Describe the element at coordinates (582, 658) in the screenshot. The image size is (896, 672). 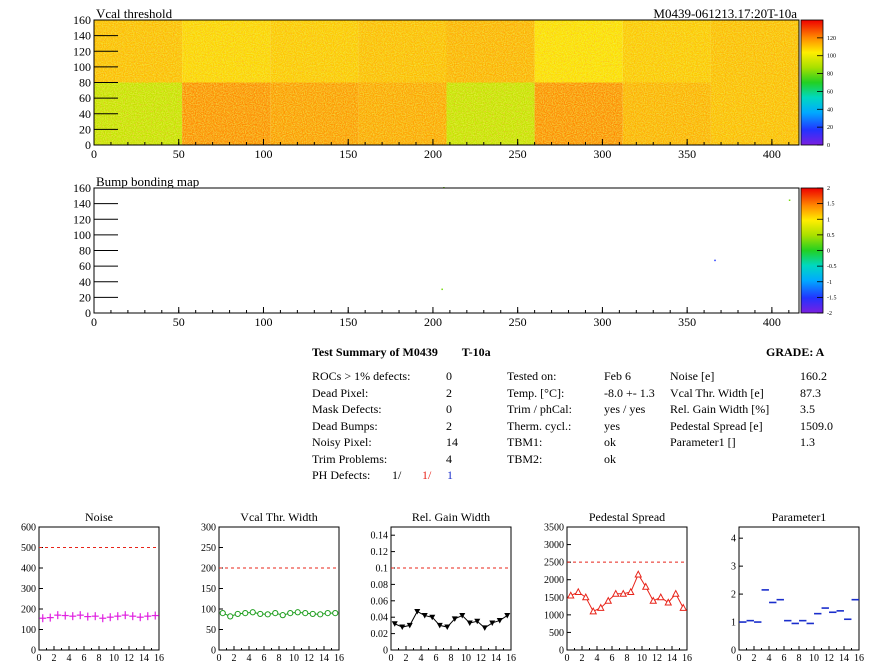
I see `x-tick-label: 2` at that location.